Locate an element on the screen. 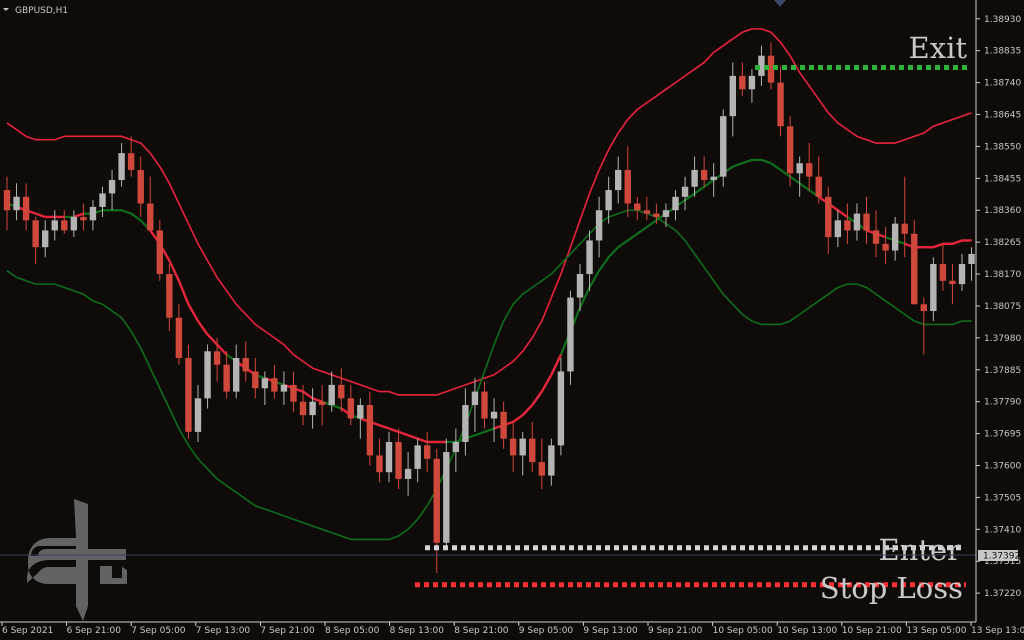  chart-menu-dropdown is located at coordinates (6, 9).